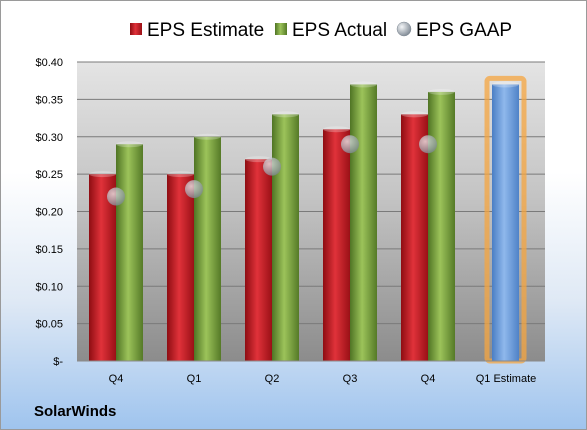 The width and height of the screenshot is (587, 430). Describe the element at coordinates (58, 362) in the screenshot. I see `y-tick-label: $-` at that location.